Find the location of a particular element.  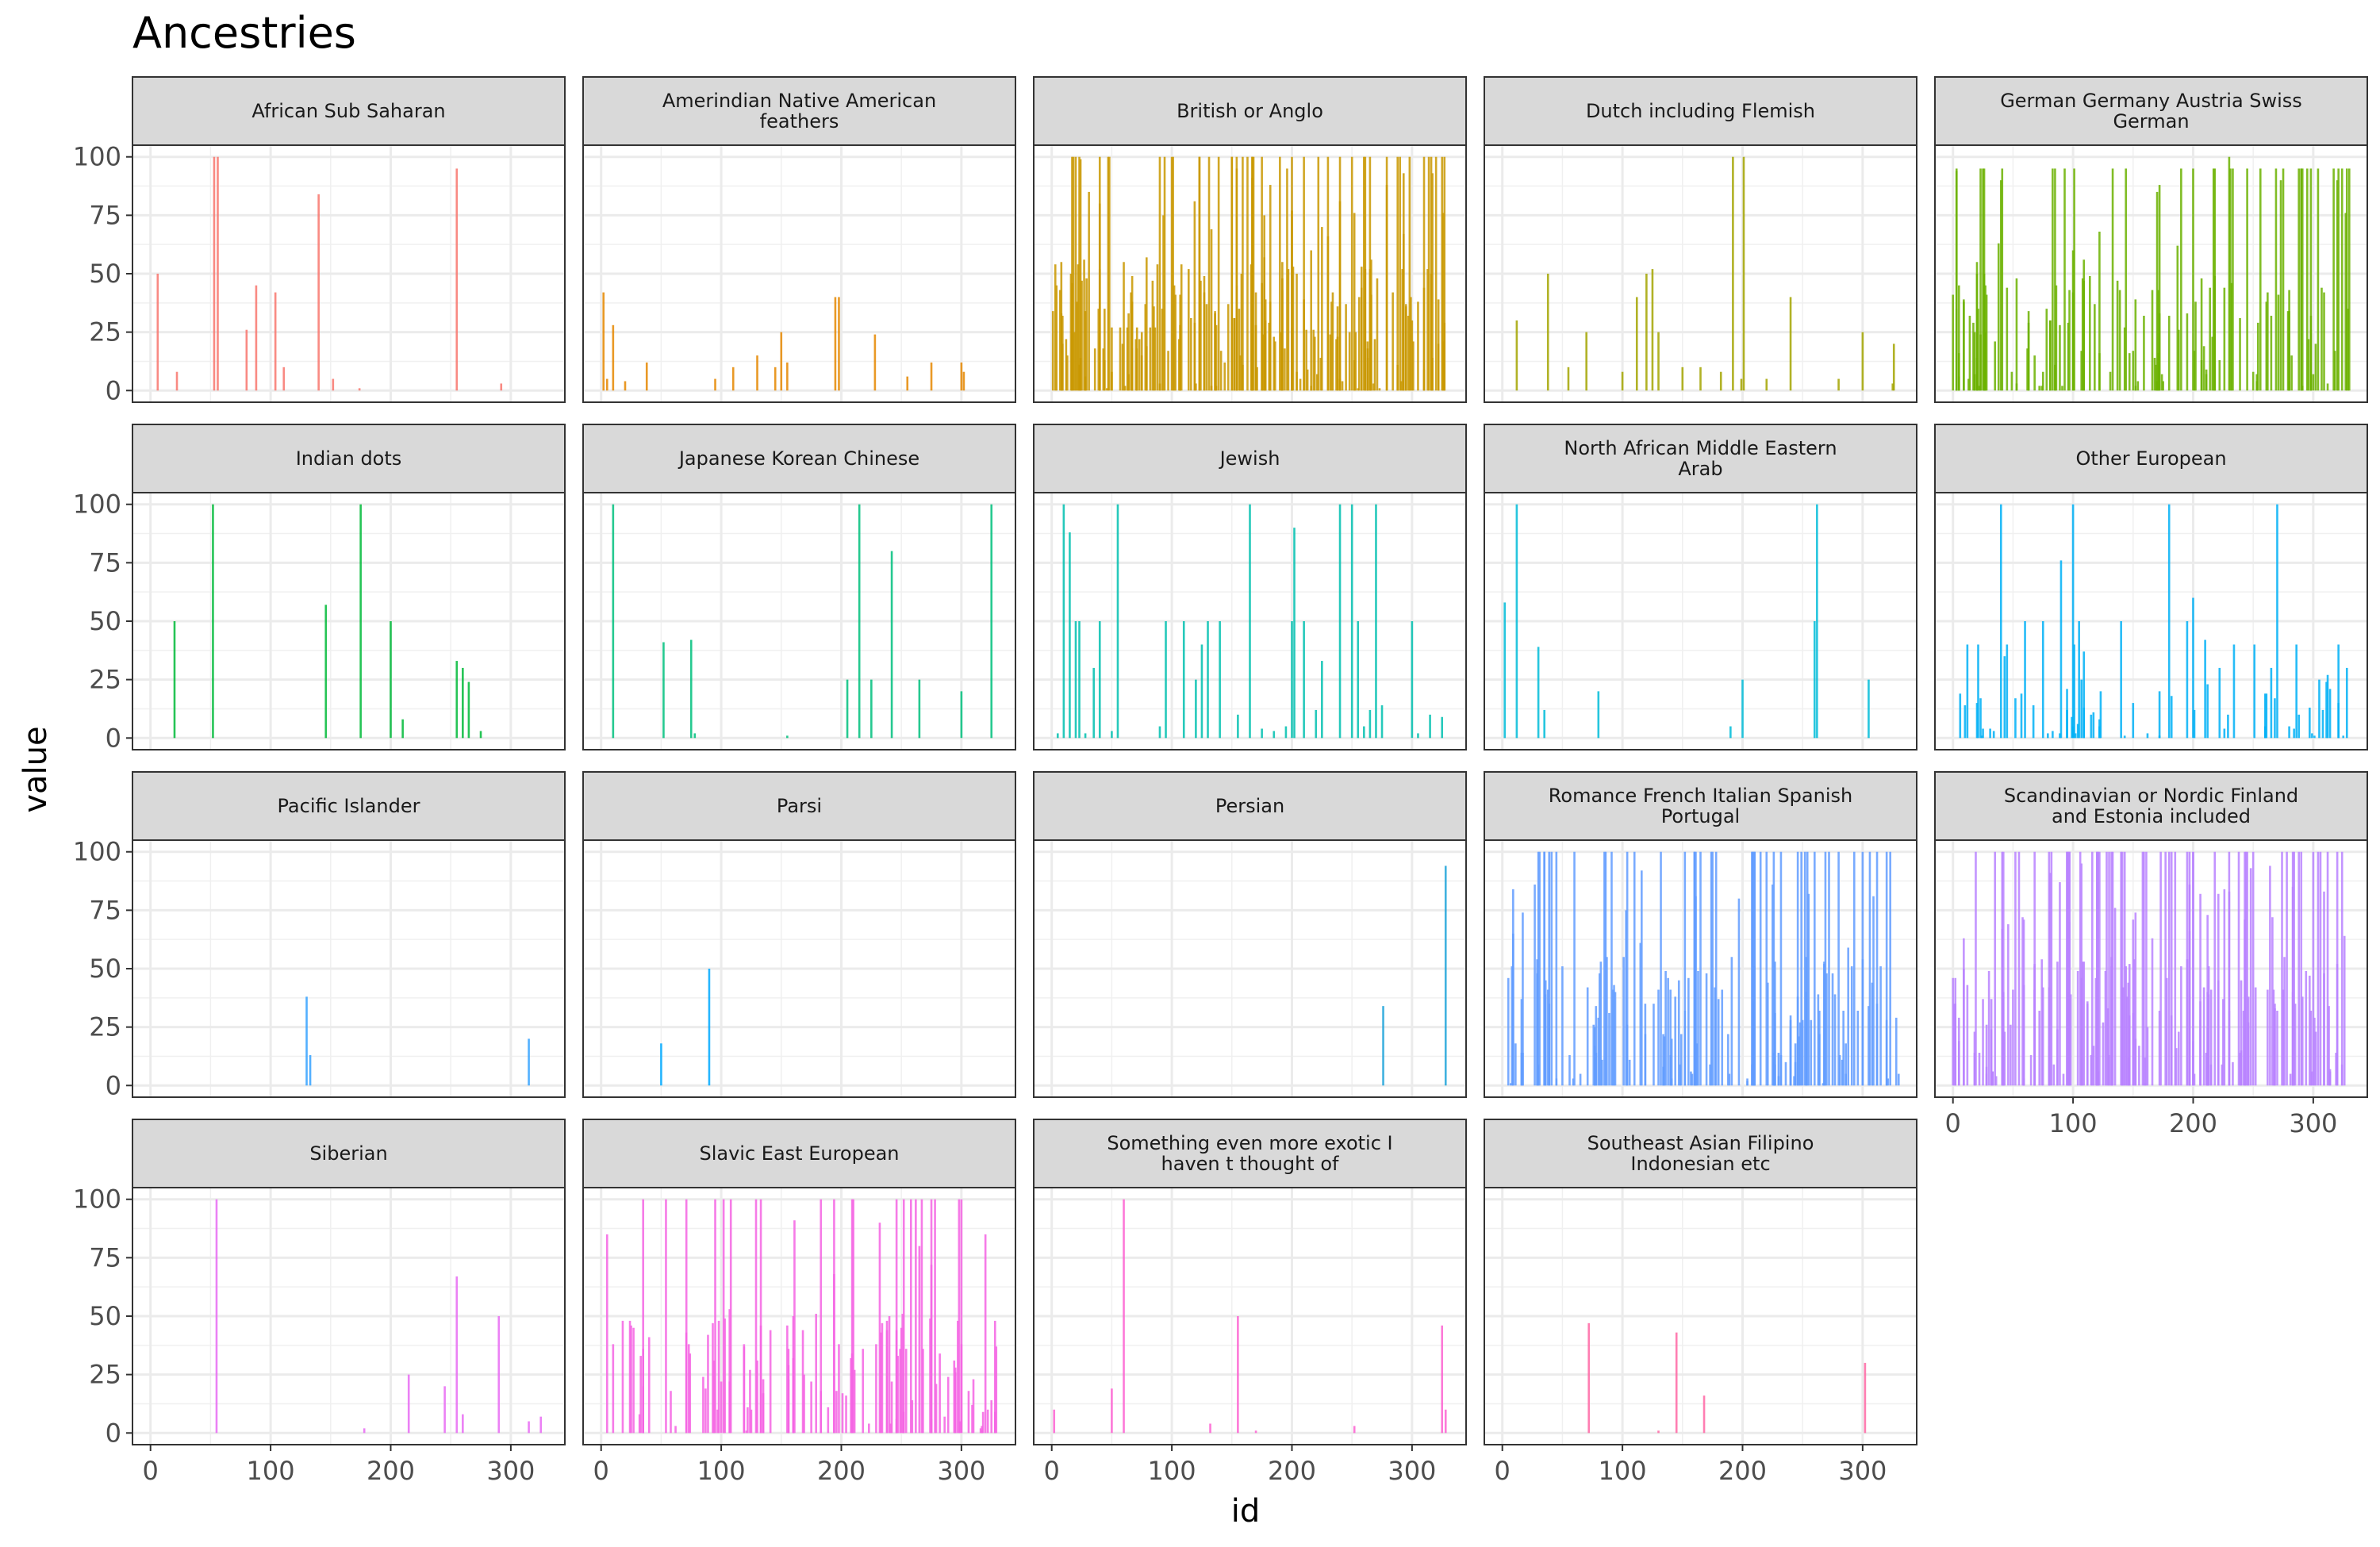

facet-panel: Dutch including Flemish is located at coordinates (1700, 240).